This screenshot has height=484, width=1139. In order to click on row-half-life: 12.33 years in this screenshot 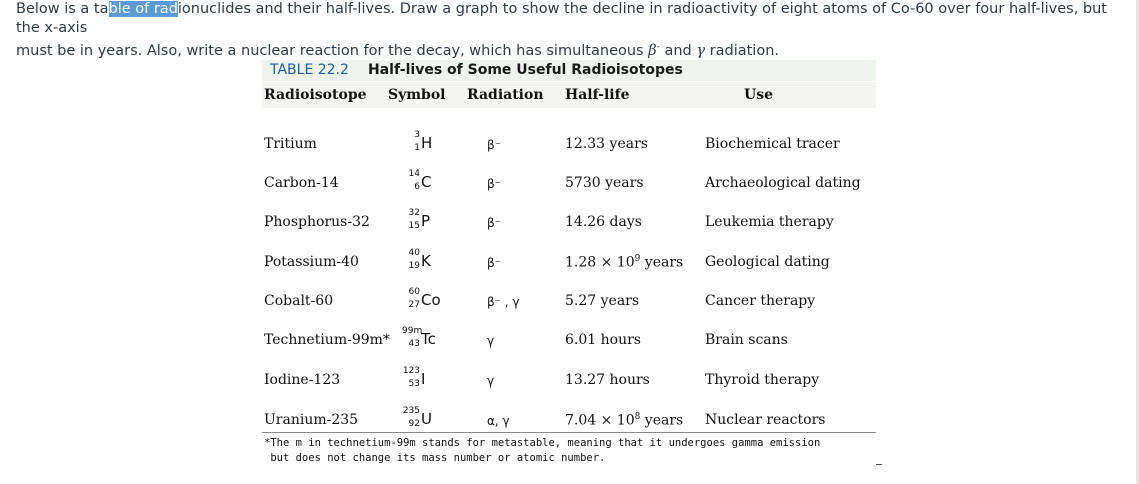, I will do `click(606, 144)`.